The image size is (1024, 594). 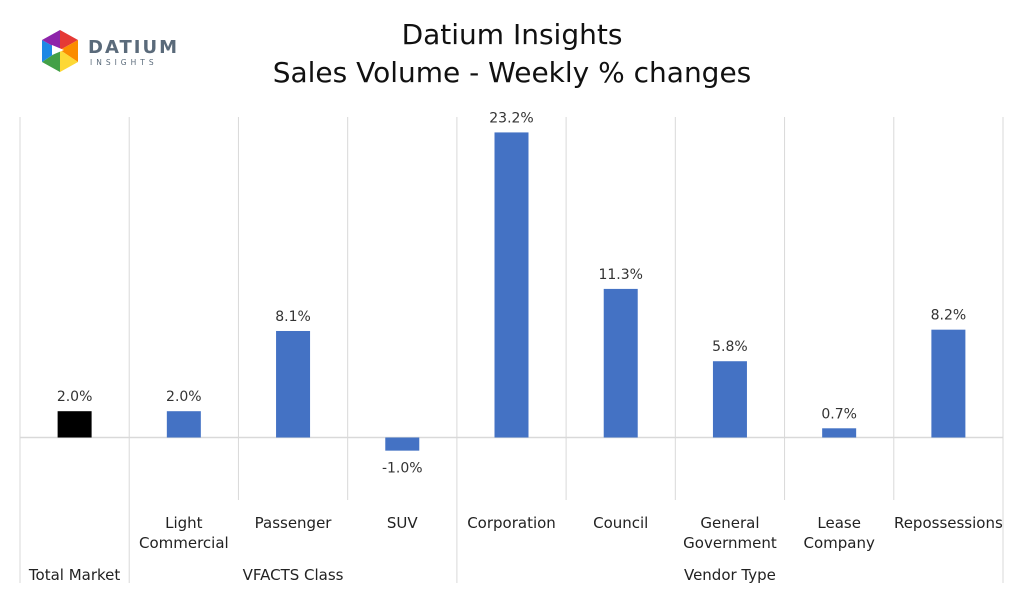 What do you see at coordinates (184, 397) in the screenshot?
I see `data-label-1: 2.0%` at bounding box center [184, 397].